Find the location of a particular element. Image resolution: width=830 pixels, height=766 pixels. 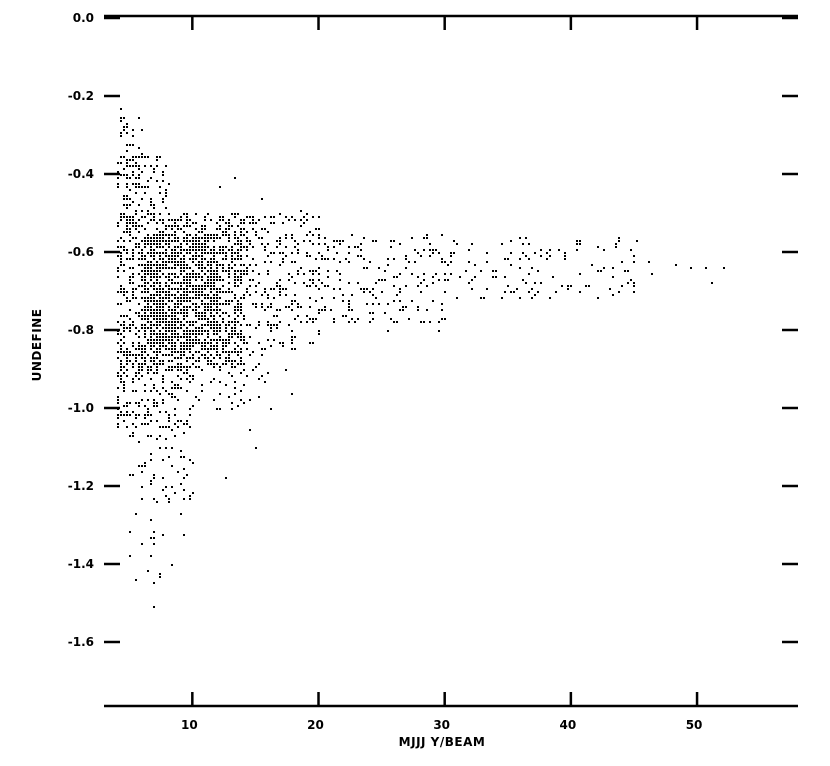

x-tick-label: 20 is located at coordinates (315, 725).